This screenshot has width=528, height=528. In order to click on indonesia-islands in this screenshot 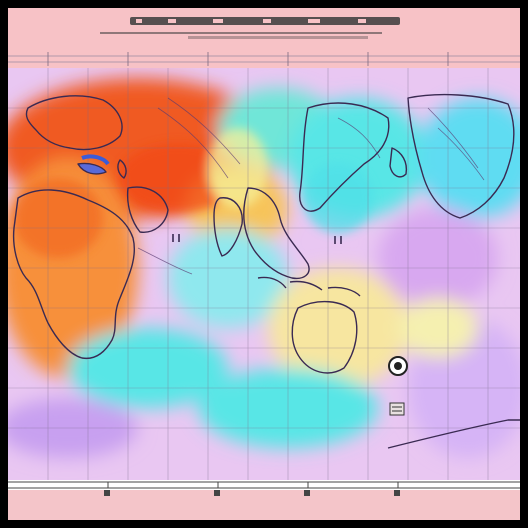, I will do `click(309, 286)`.